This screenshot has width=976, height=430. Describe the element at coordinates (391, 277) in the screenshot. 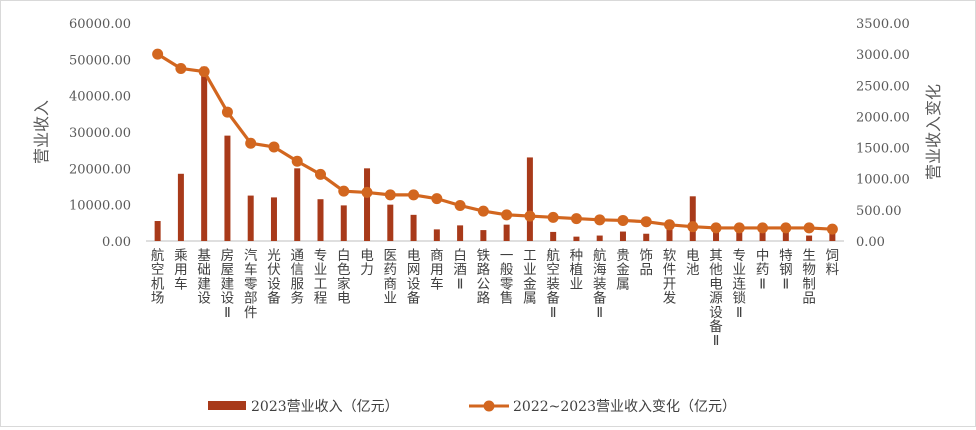

I see `category-label: 医药商业` at that location.